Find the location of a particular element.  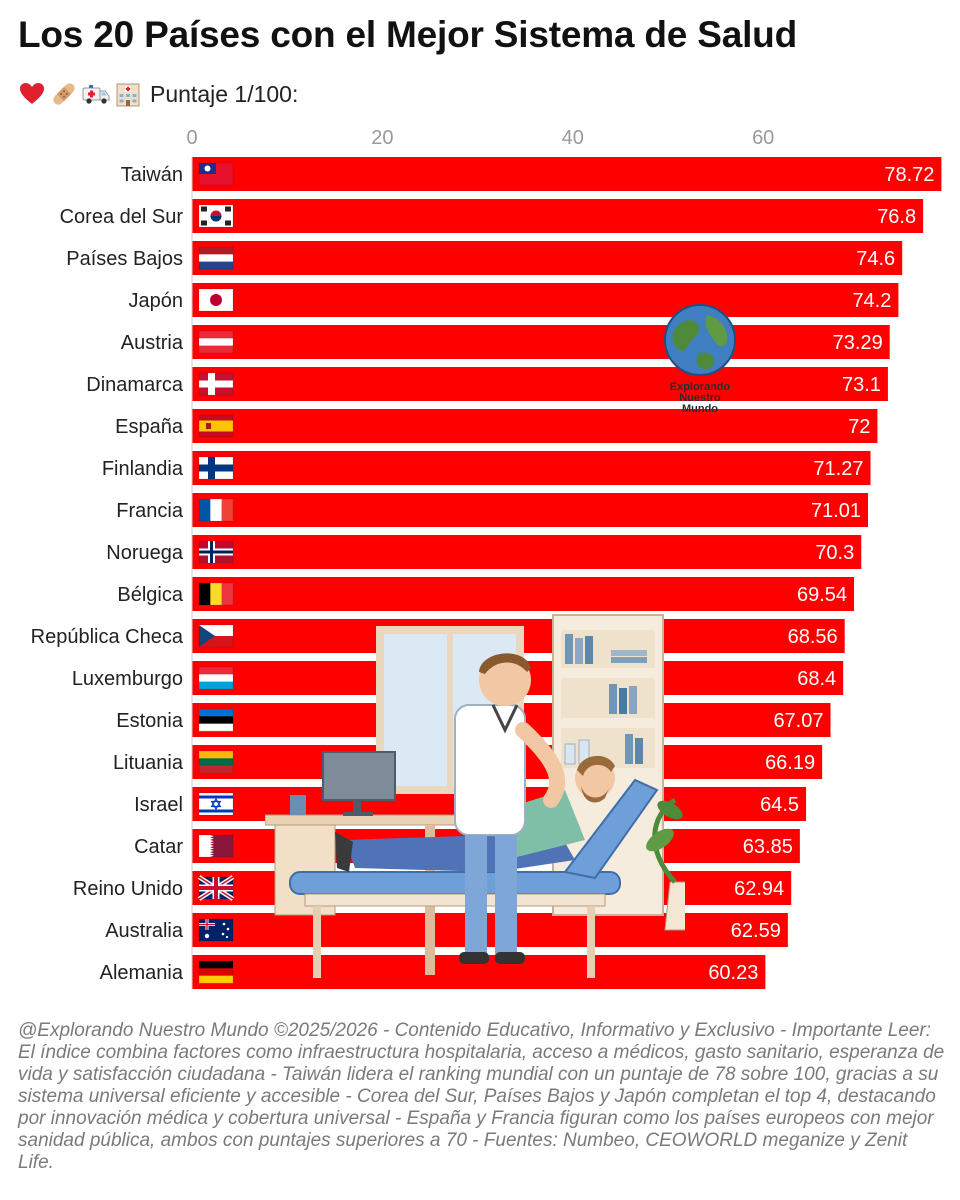

south-korea-flag-icon is located at coordinates (216, 216).